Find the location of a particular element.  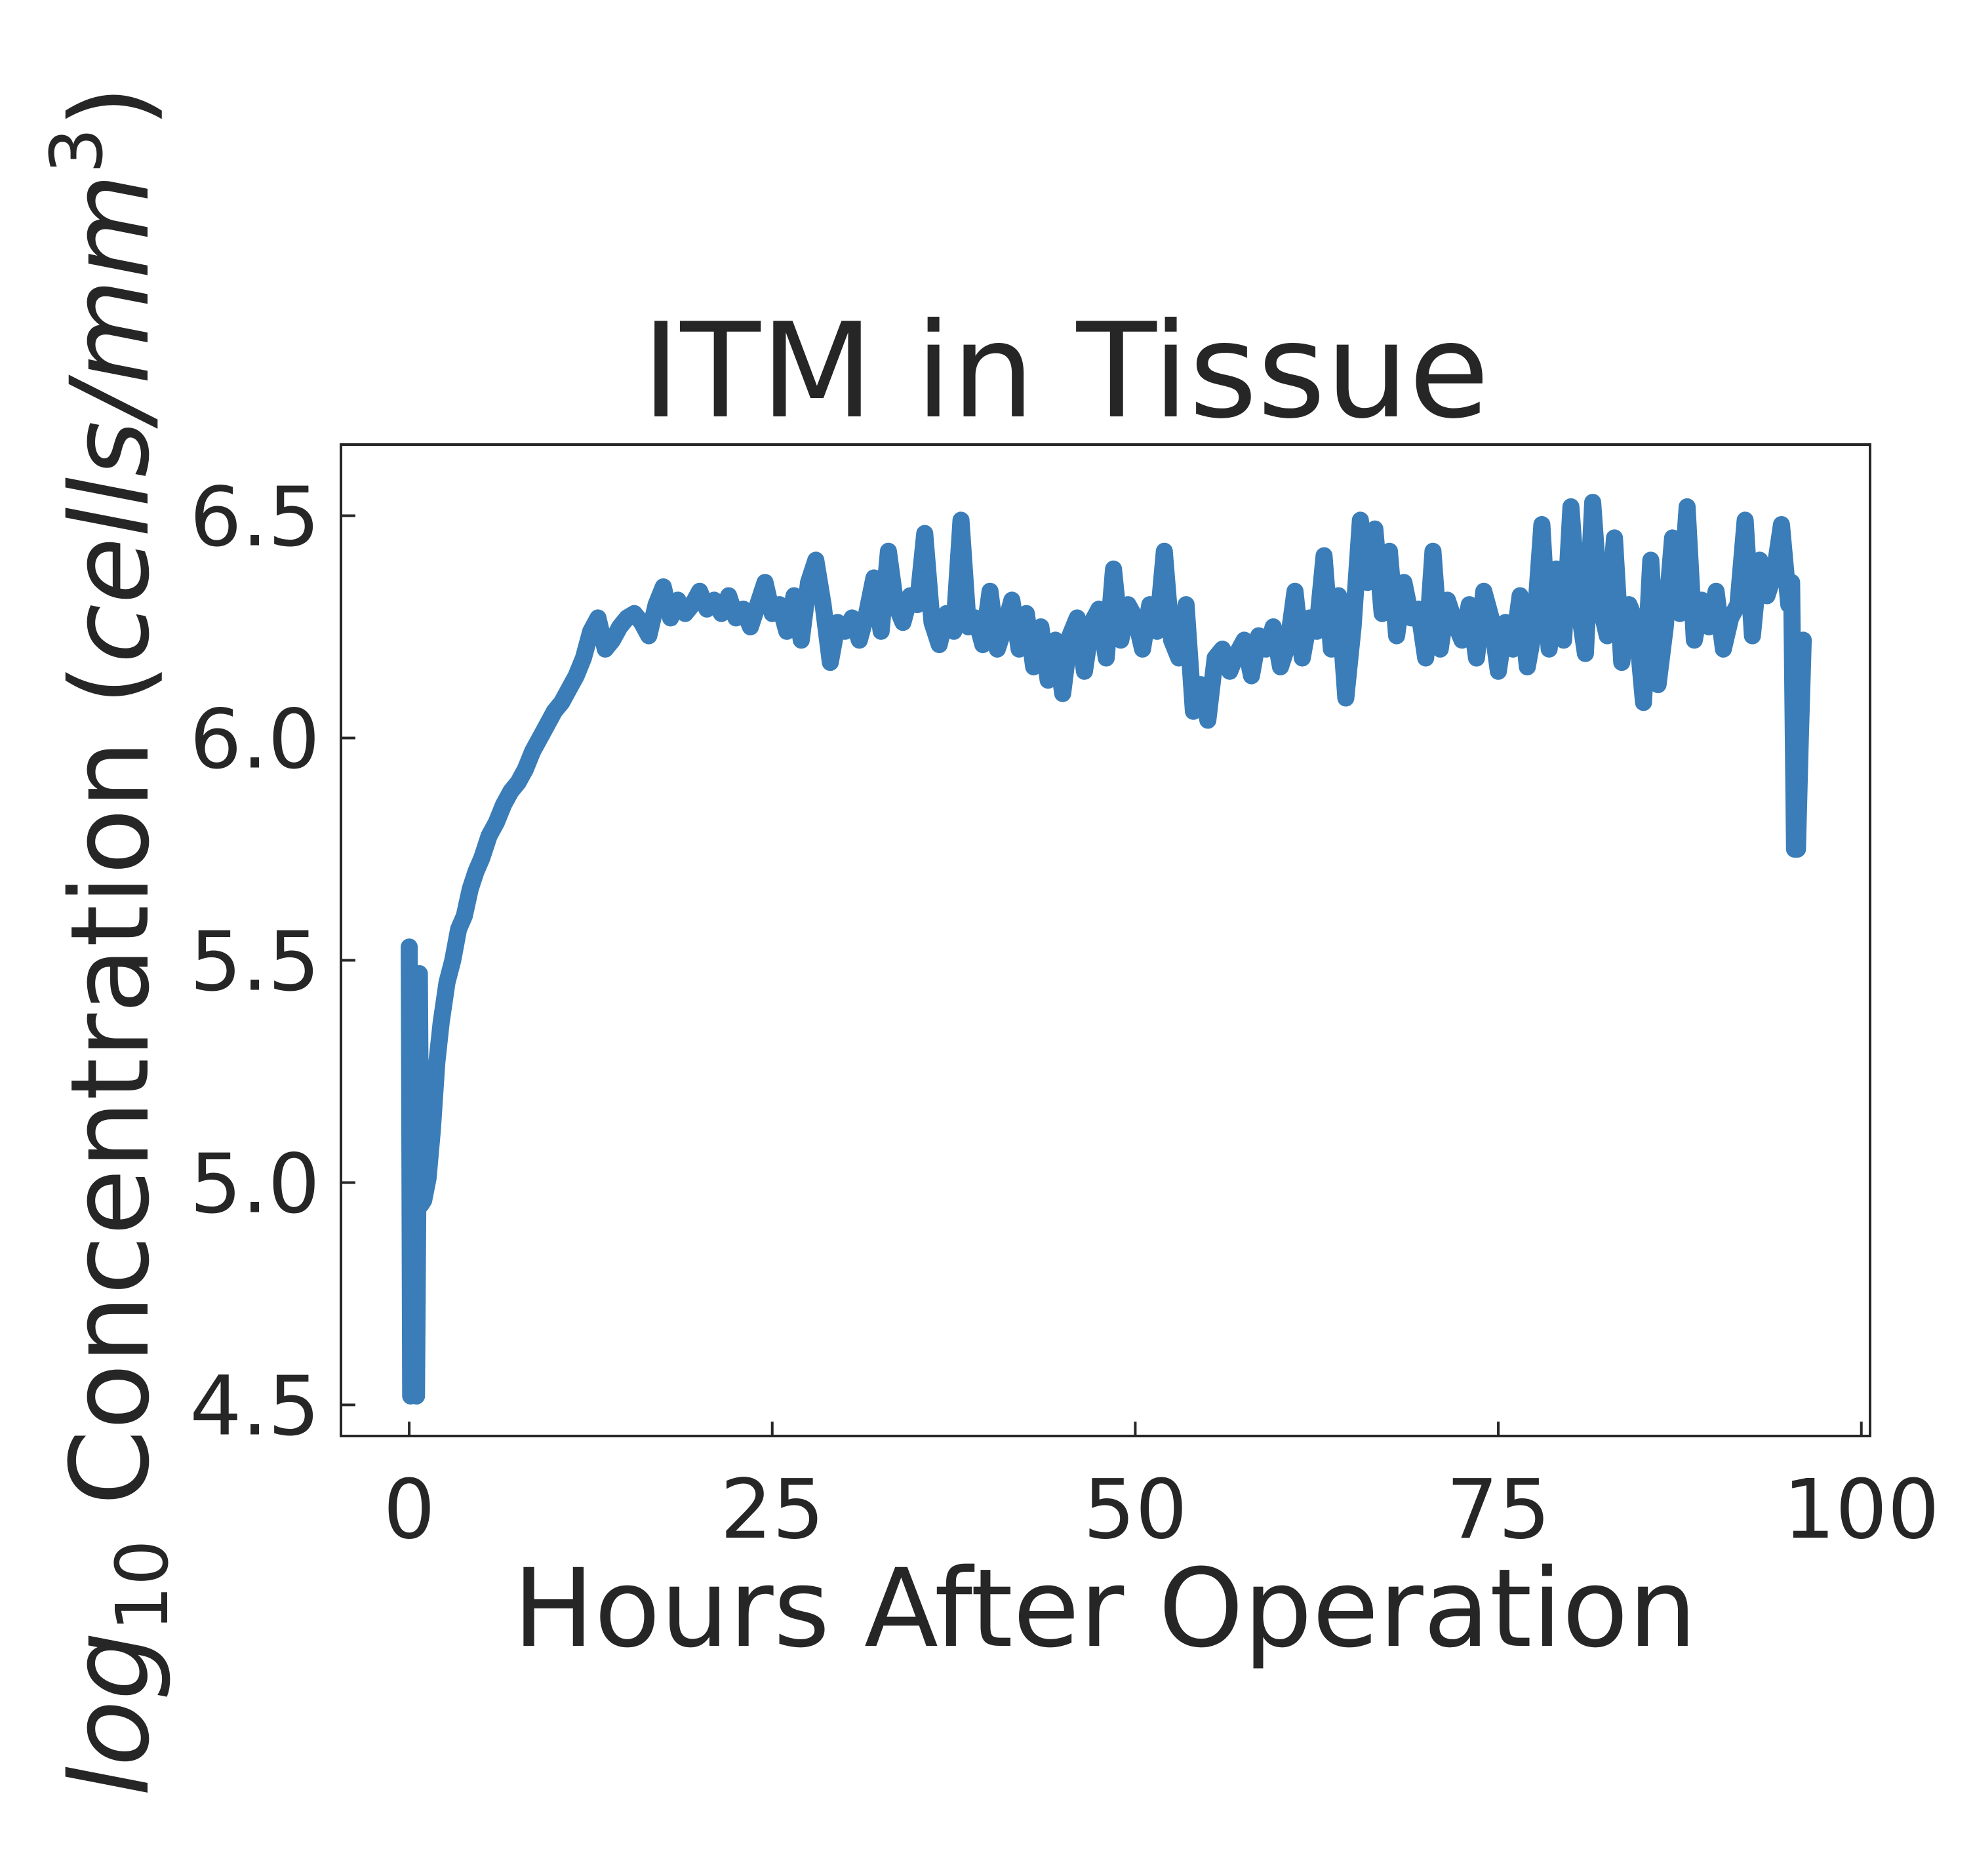

x-axis-label: Hours After Operation is located at coordinates (1105, 1608).